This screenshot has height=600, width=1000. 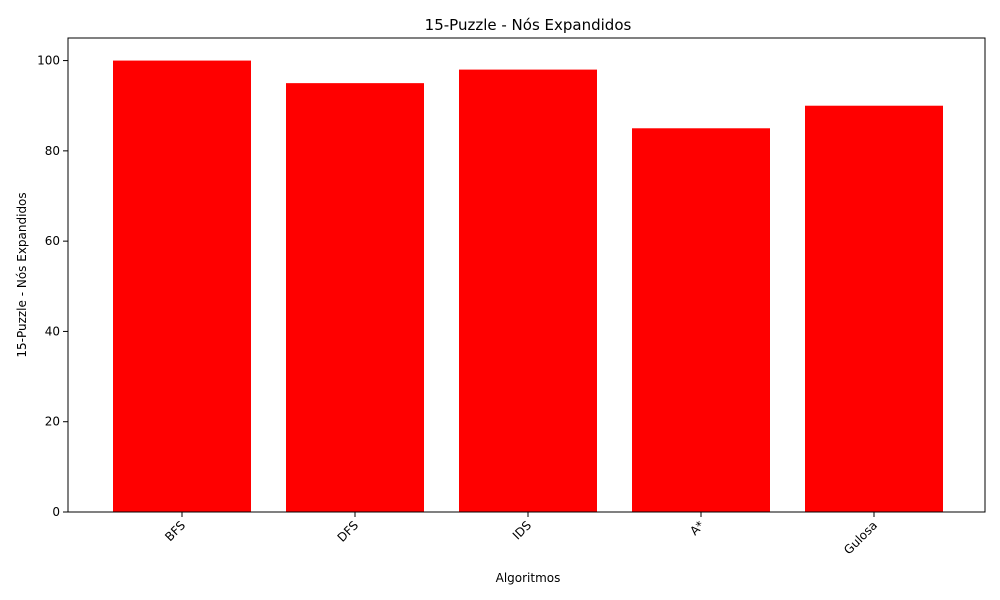 I want to click on bar-ids, so click(x=528, y=290).